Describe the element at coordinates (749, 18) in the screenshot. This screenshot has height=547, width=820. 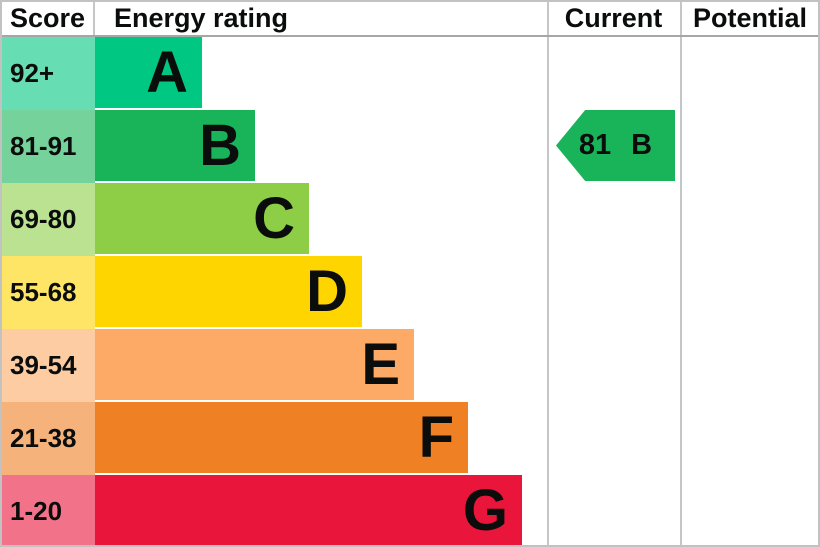
I see `potential-header: Potential` at that location.